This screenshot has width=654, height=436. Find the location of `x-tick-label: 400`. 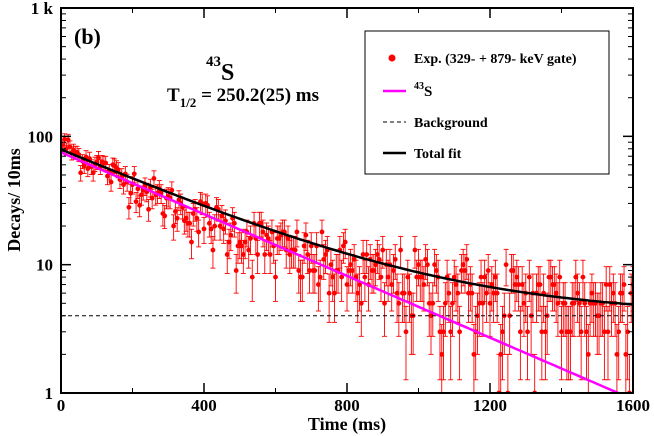

x-tick-label: 400 is located at coordinates (204, 405).